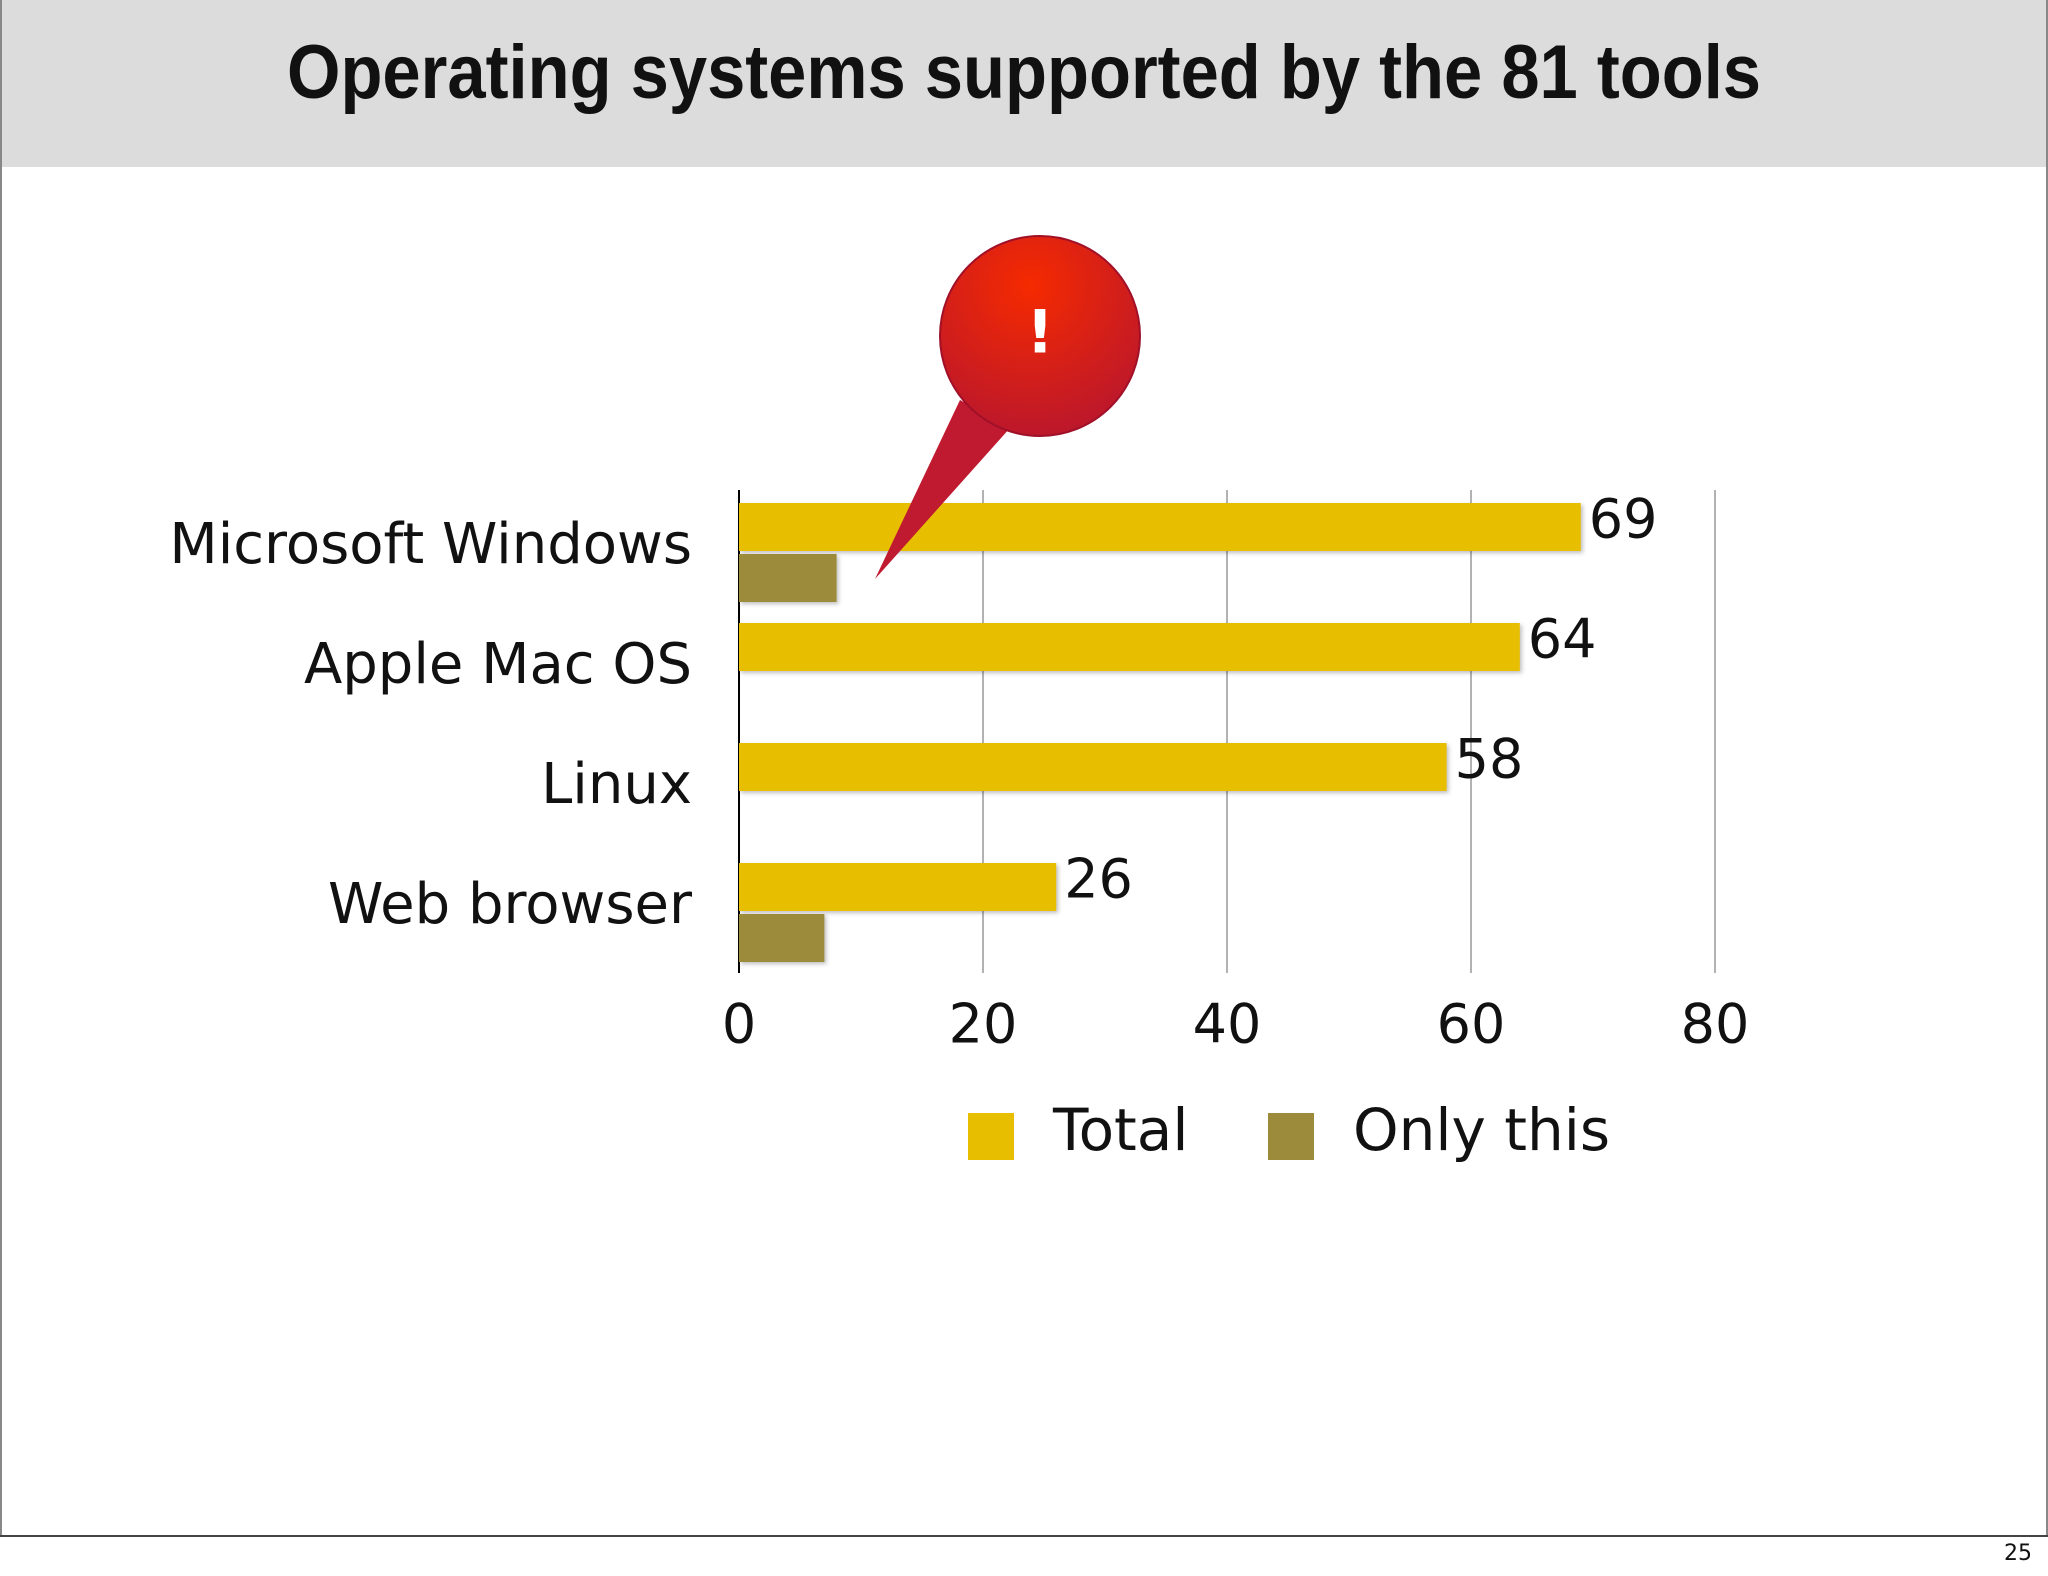 This screenshot has height=1576, width=2048. Describe the element at coordinates (1471, 1024) in the screenshot. I see `x-tick-label: 60` at that location.